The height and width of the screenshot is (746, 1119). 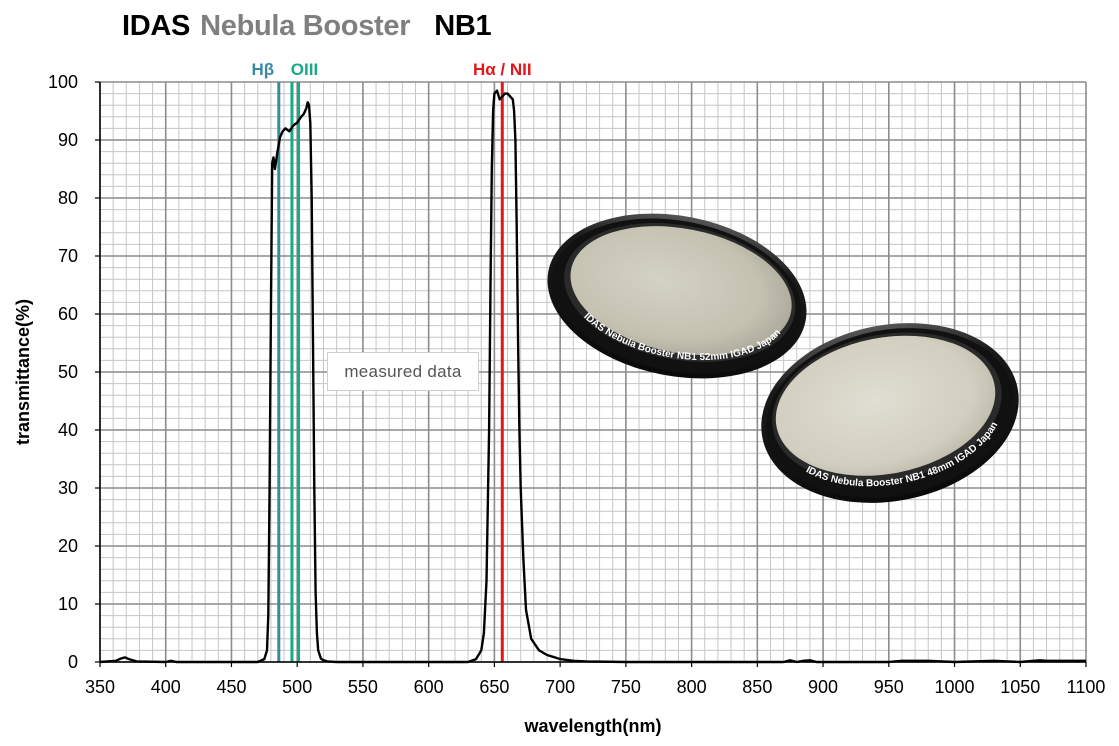 I want to click on x-tick-label: 500, so click(x=297, y=687).